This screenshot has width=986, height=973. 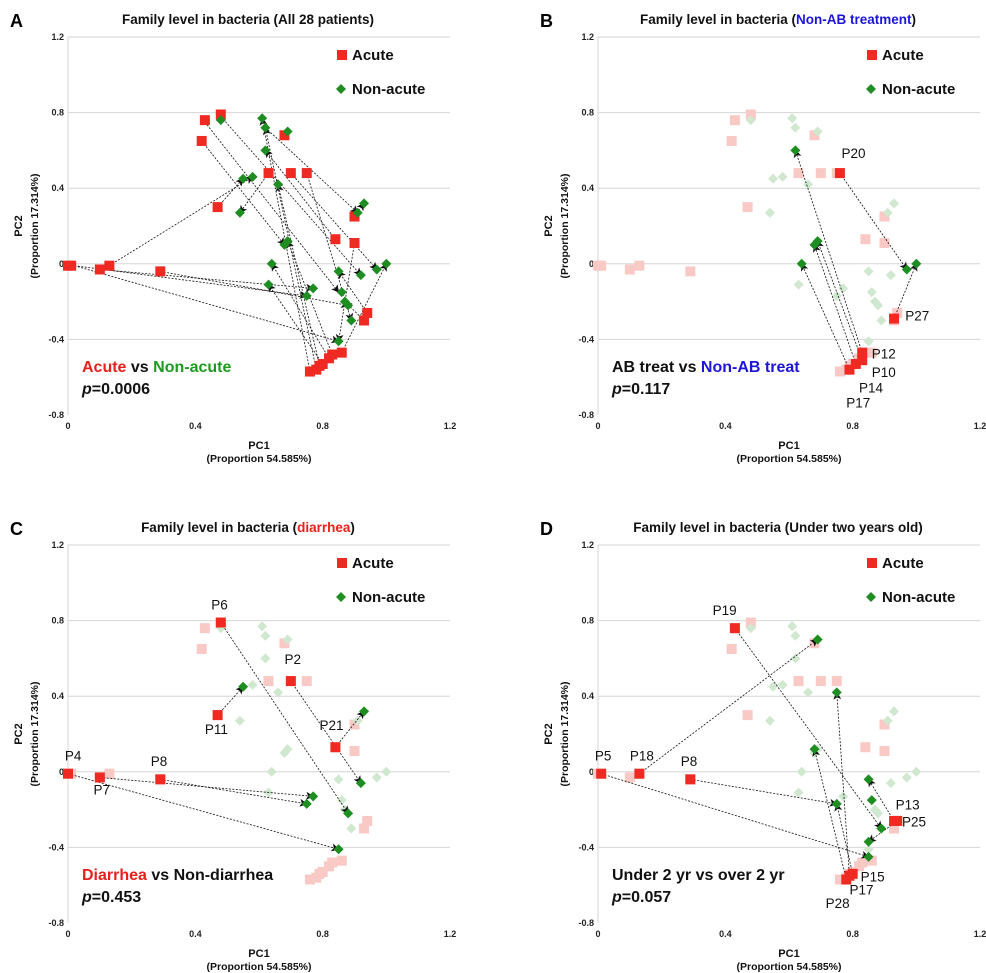 I want to click on y-tick-label: 0, so click(x=591, y=264).